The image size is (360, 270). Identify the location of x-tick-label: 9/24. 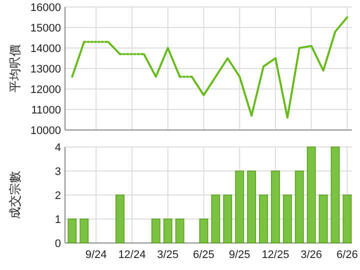
(96, 255).